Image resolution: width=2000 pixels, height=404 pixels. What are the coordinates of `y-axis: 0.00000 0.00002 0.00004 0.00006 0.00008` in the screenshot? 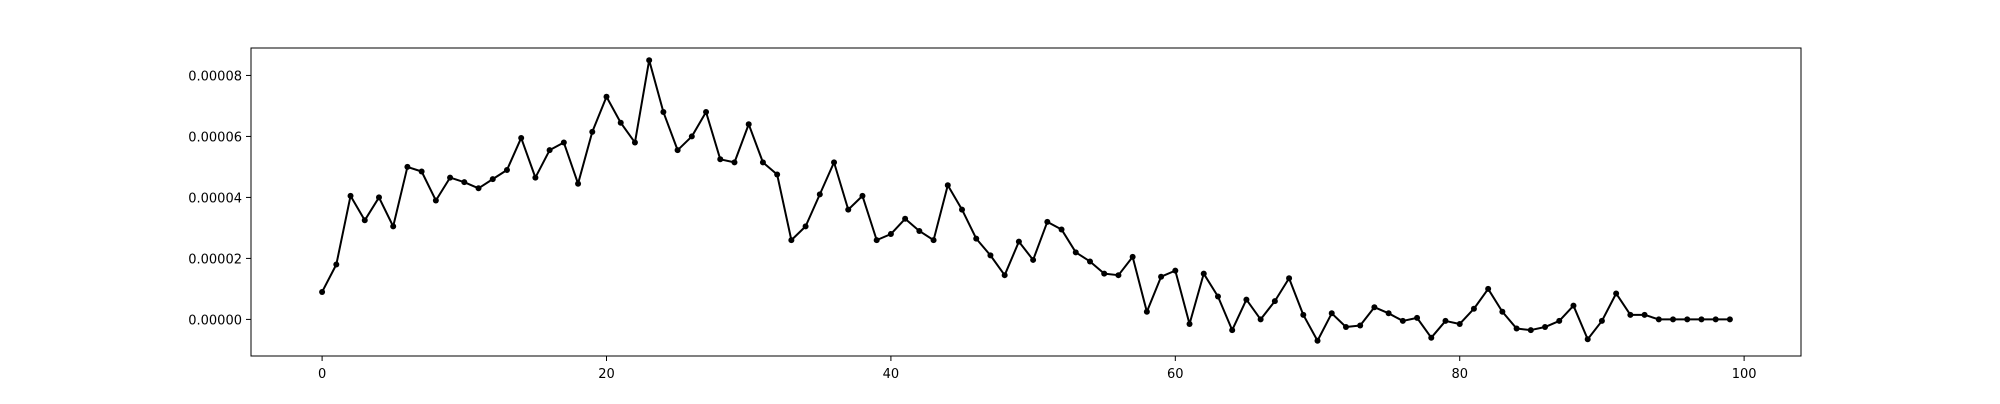 It's located at (219, 198).